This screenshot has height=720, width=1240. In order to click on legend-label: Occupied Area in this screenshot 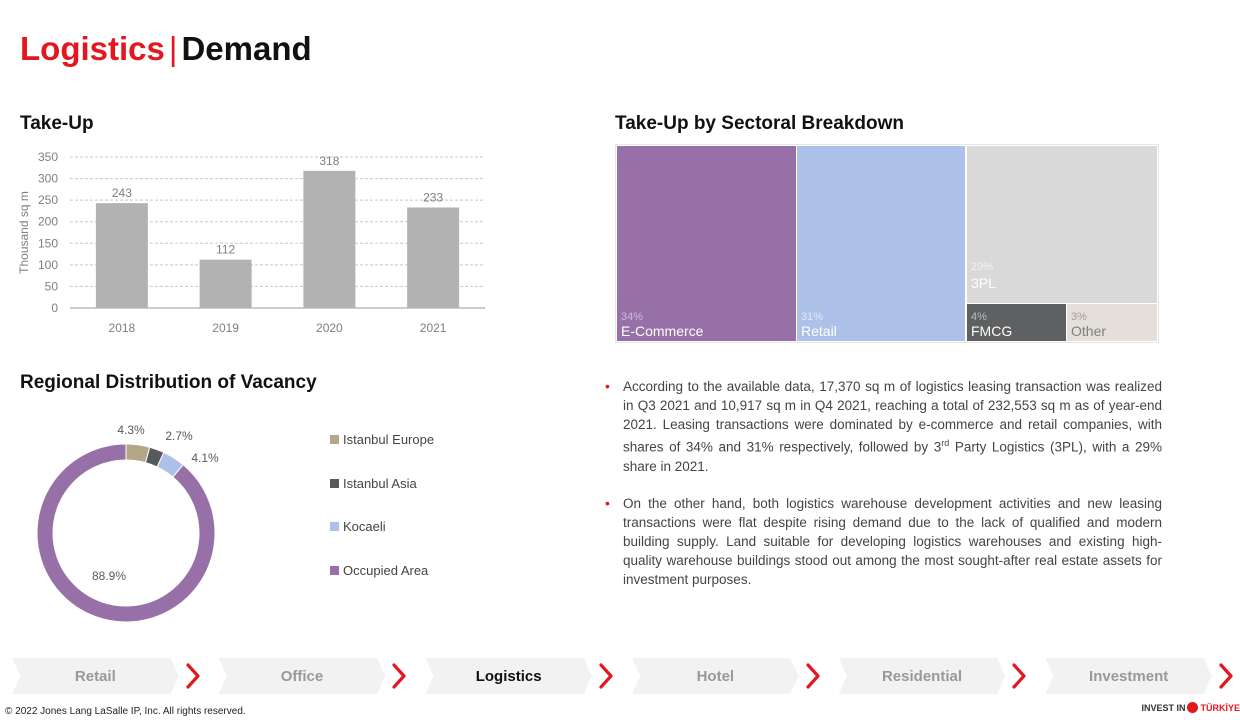, I will do `click(386, 570)`.